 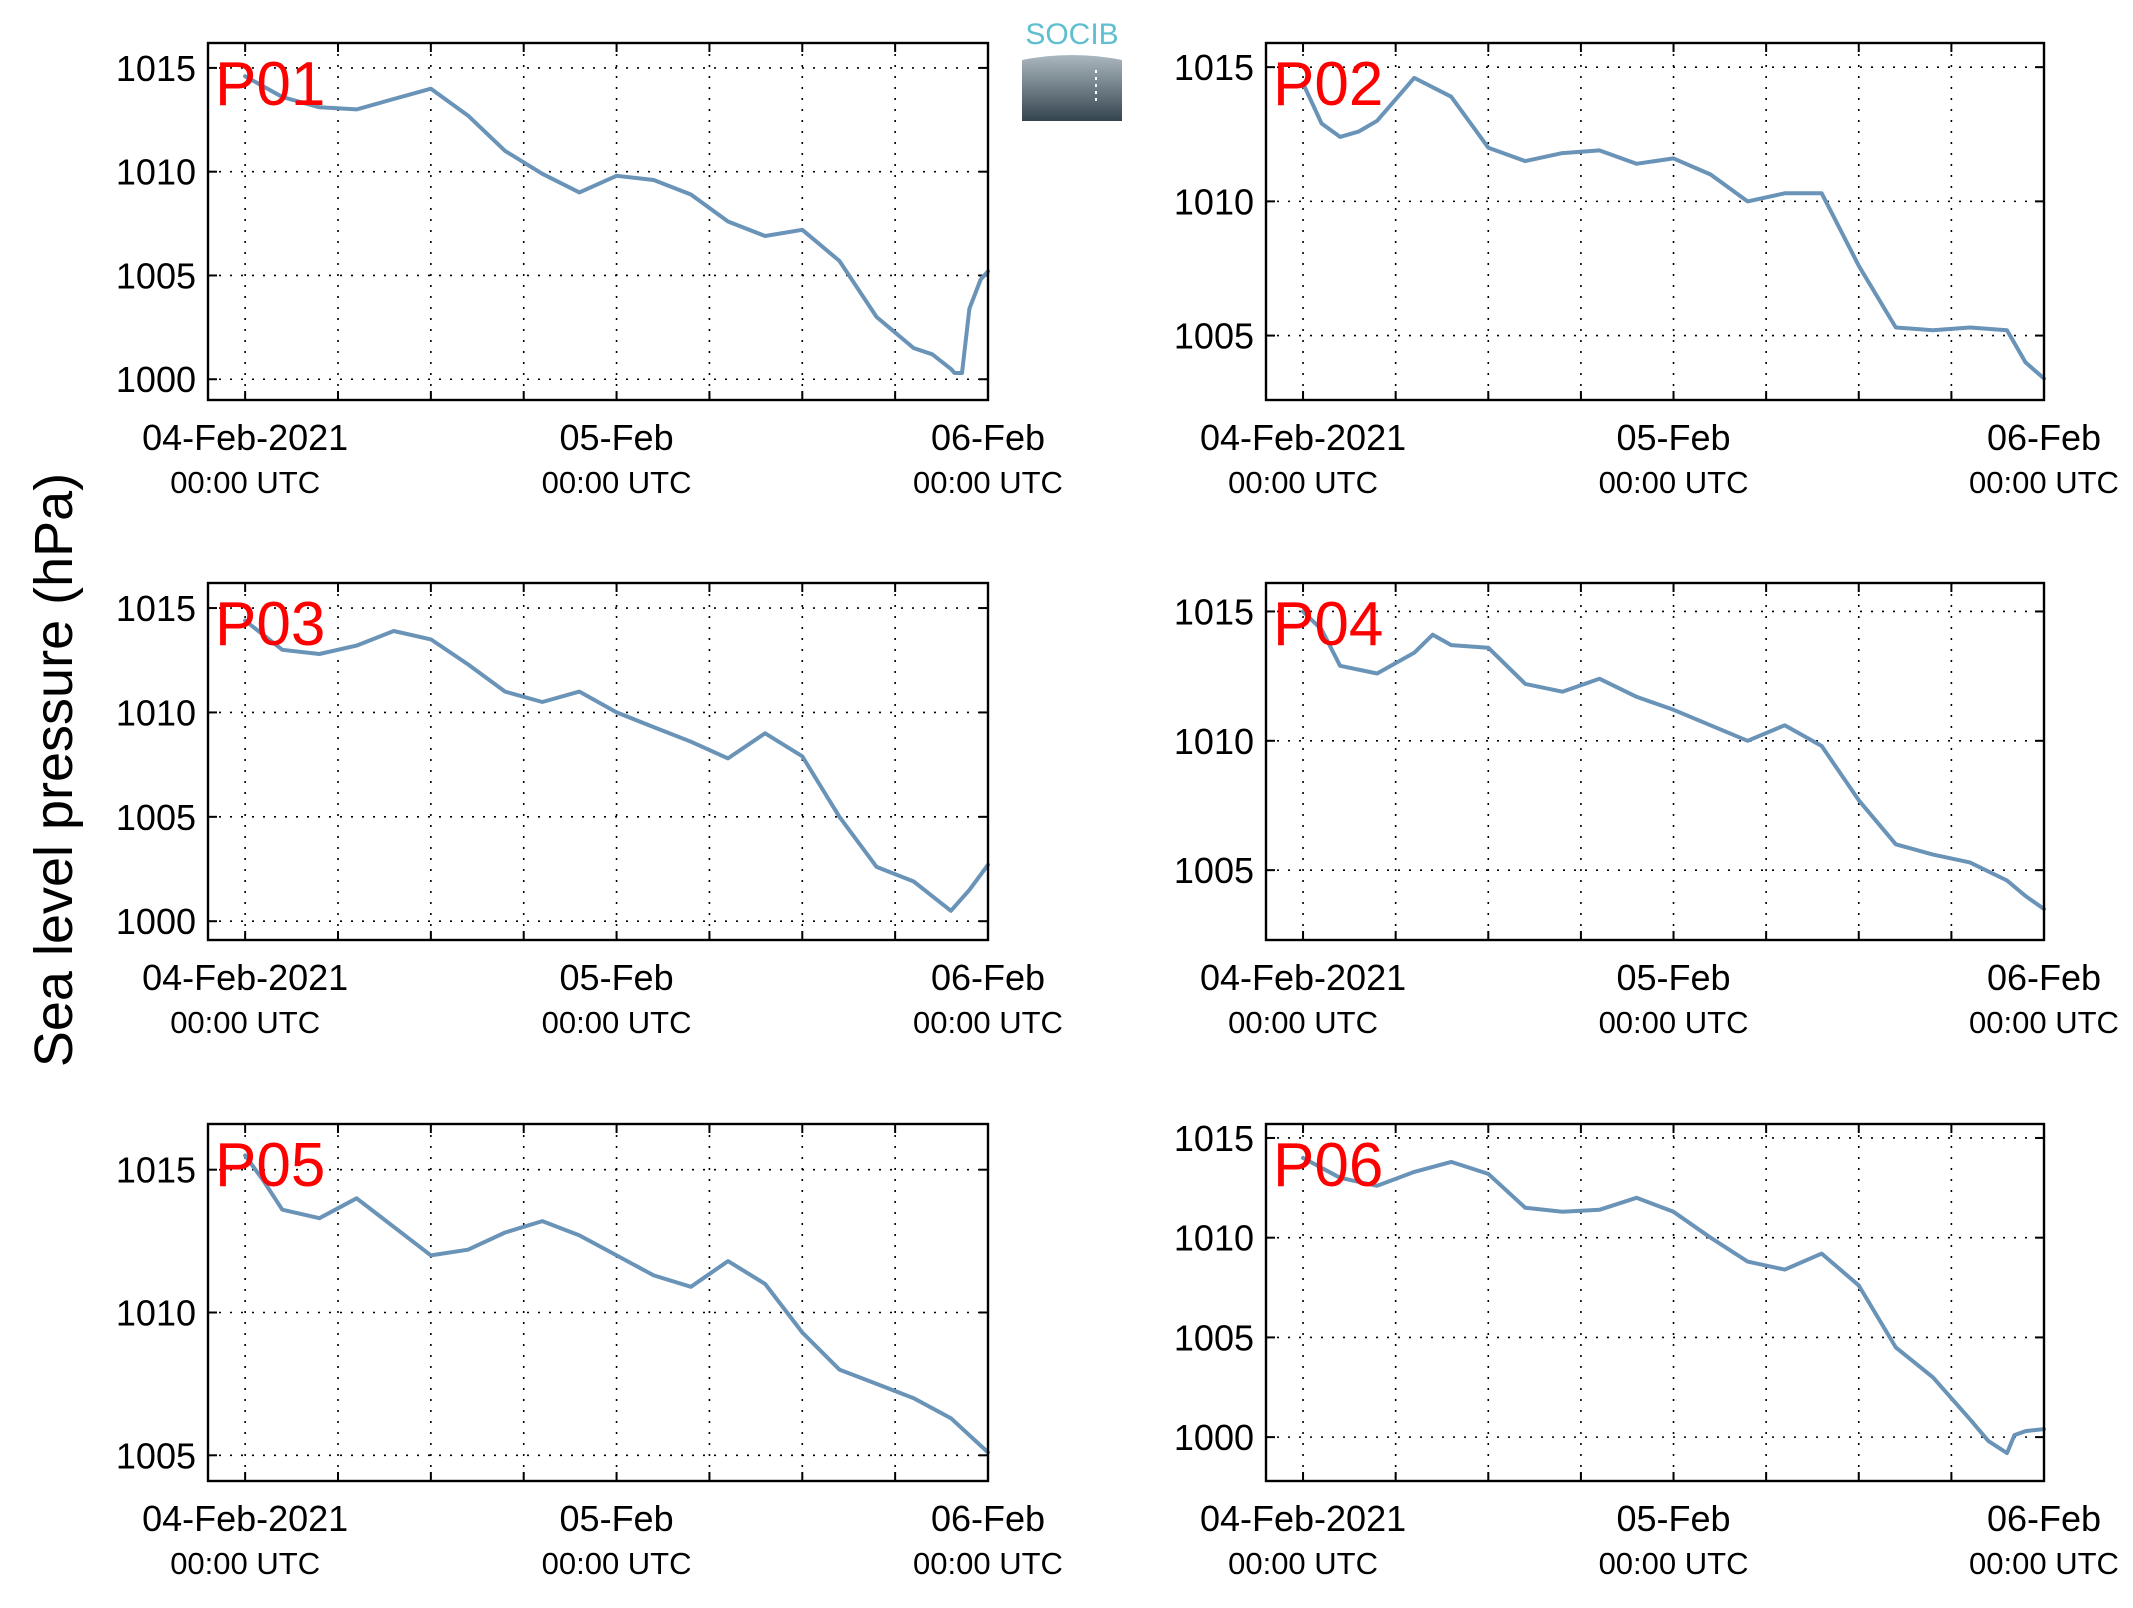 What do you see at coordinates (1328, 84) in the screenshot?
I see `panel-label: P02` at bounding box center [1328, 84].